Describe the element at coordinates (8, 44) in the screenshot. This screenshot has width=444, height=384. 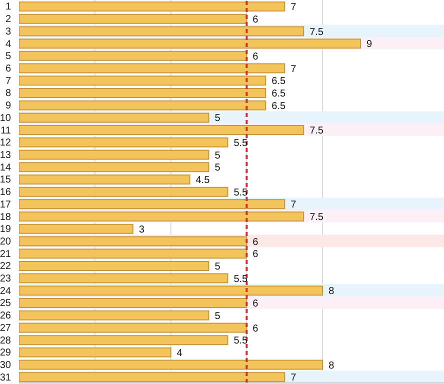
I see `y-tick-label: 4` at that location.